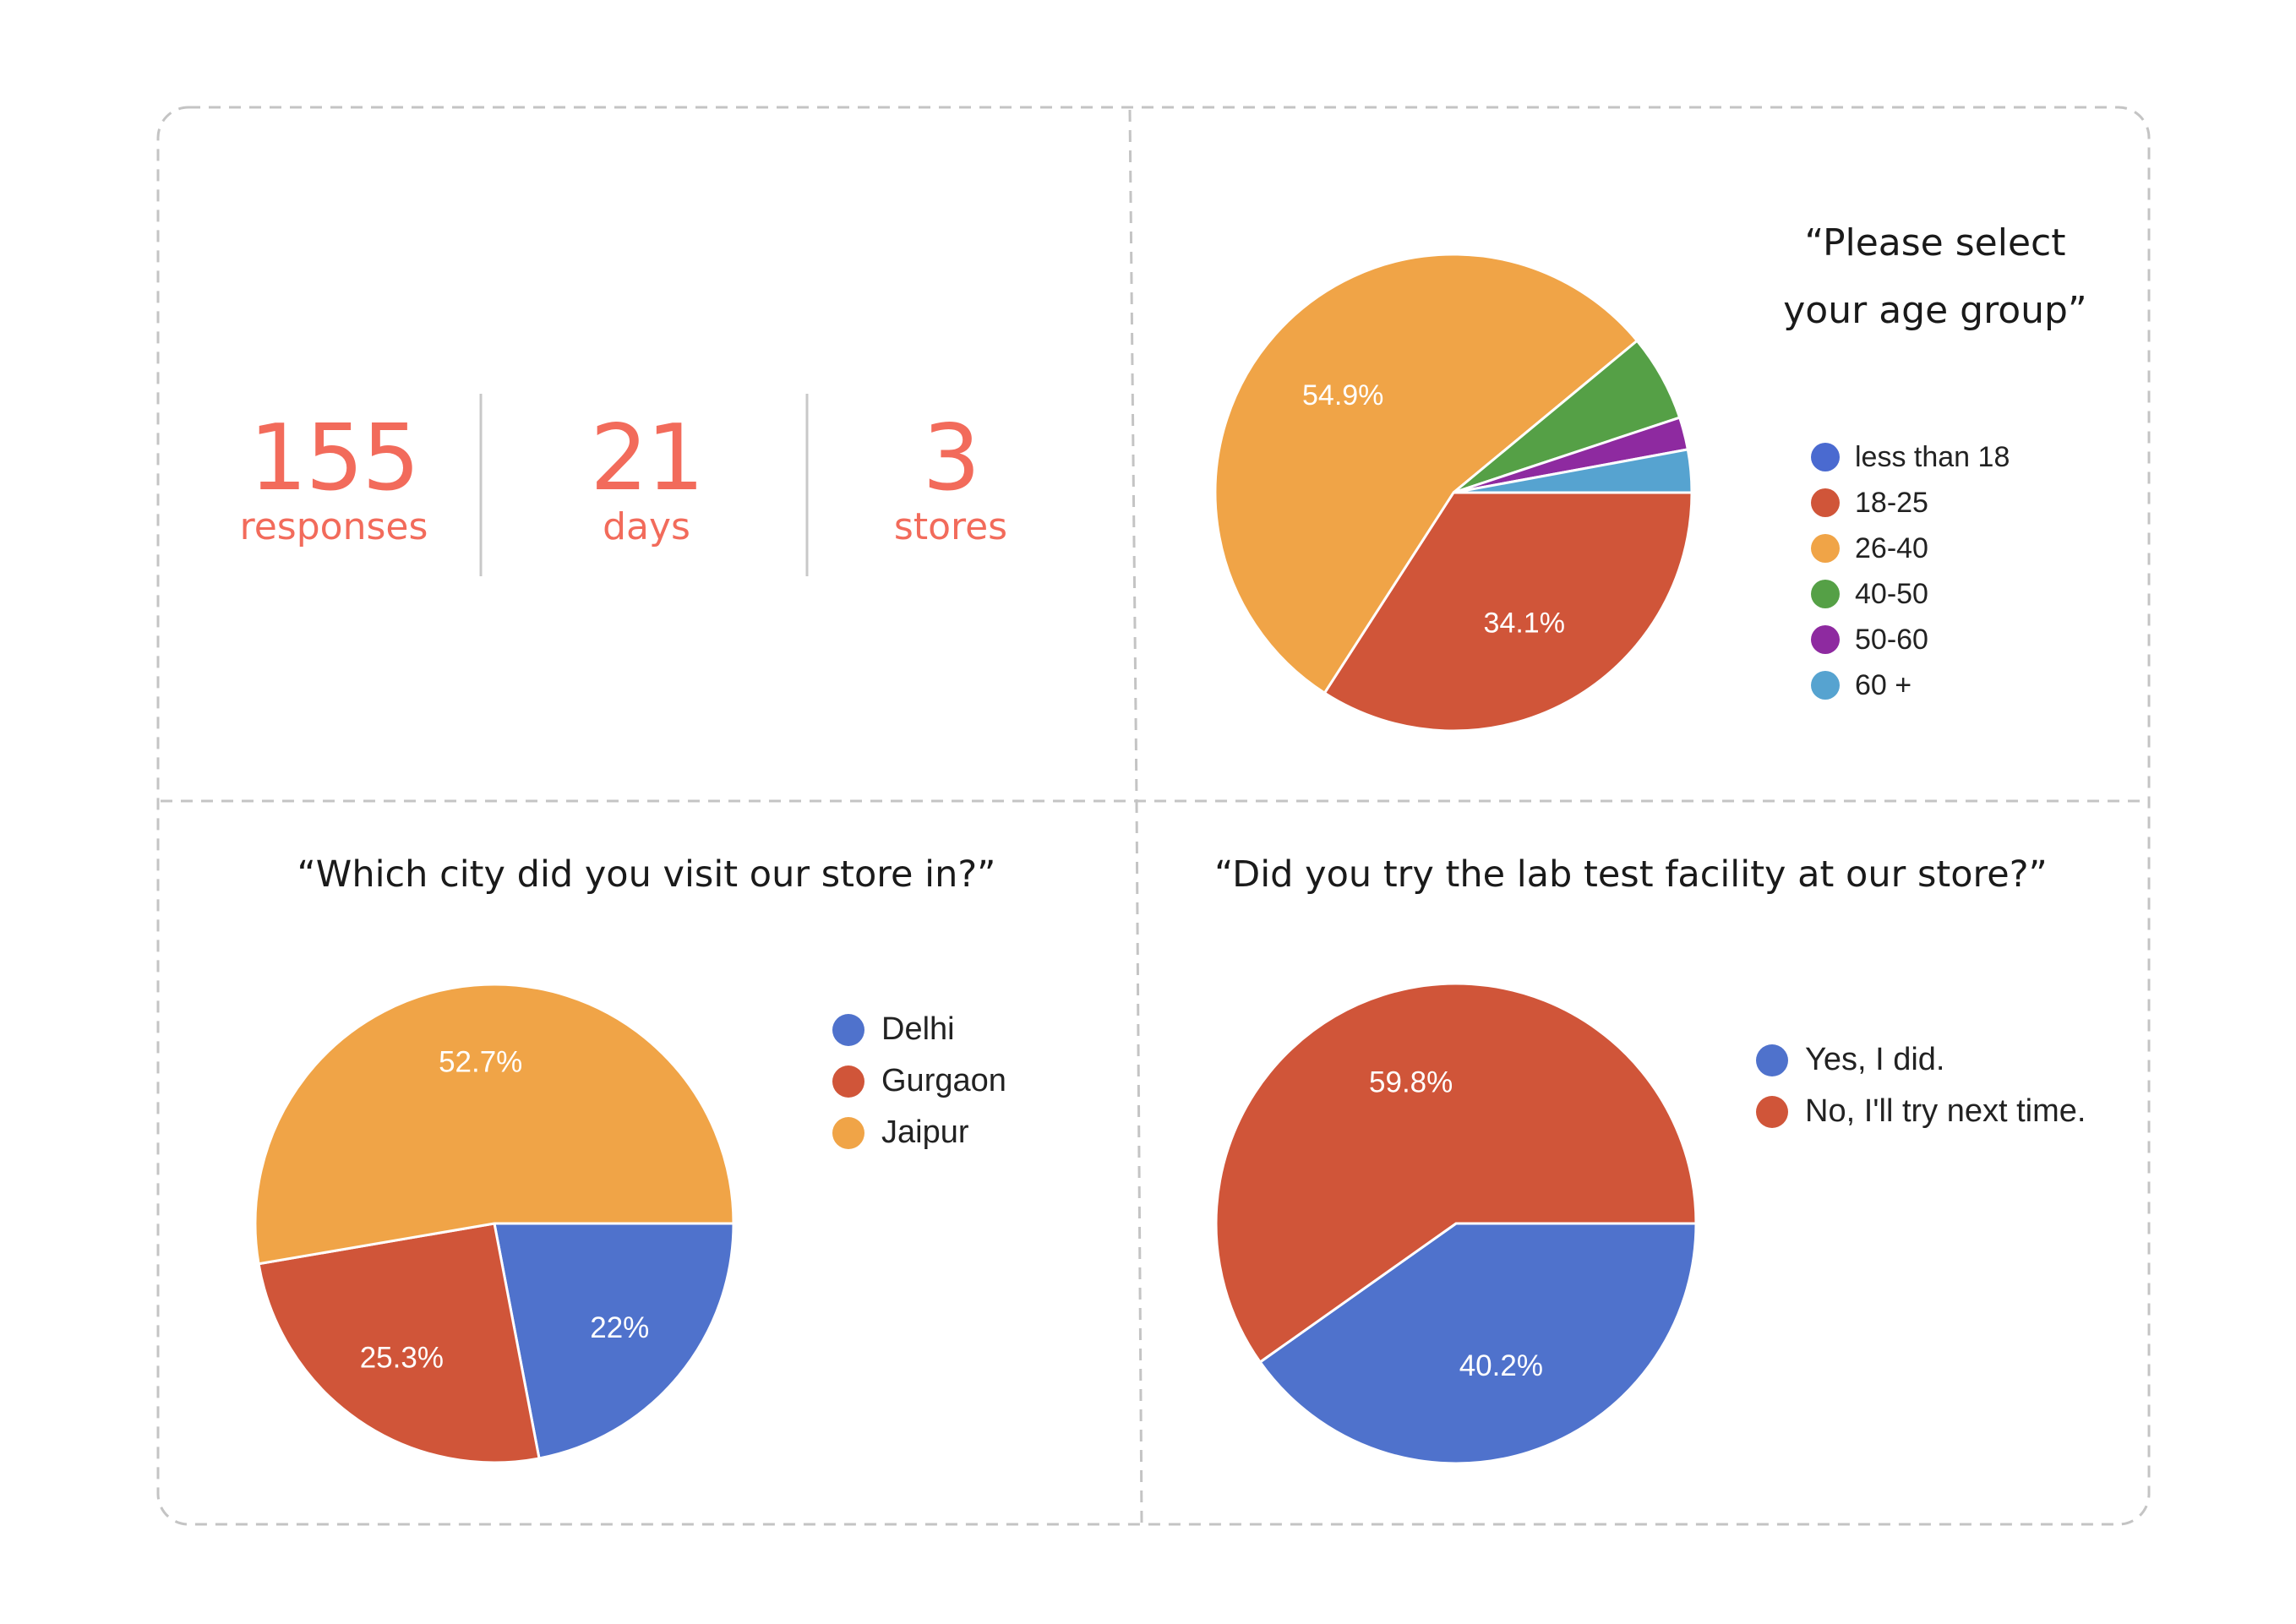 The width and height of the screenshot is (2296, 1624). What do you see at coordinates (925, 1132) in the screenshot?
I see `legend-label: Jaipur` at bounding box center [925, 1132].